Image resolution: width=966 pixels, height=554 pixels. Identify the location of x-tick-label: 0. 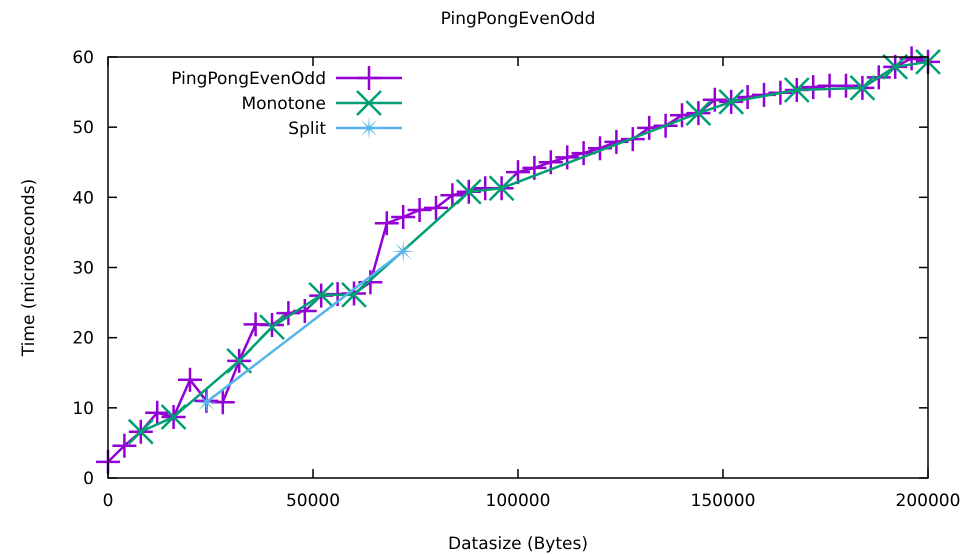
(108, 501).